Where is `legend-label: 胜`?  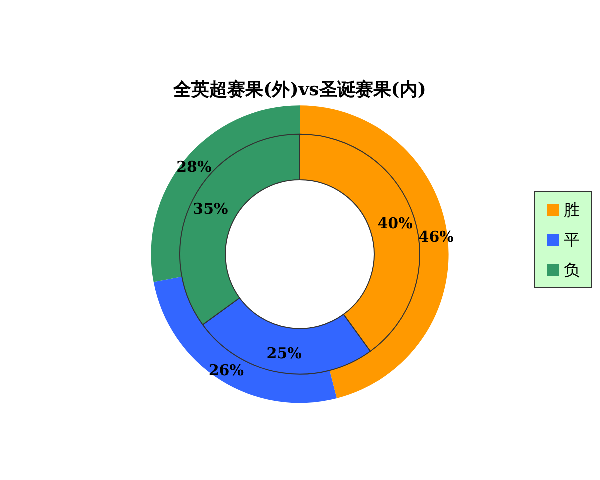 legend-label: 胜 is located at coordinates (572, 210).